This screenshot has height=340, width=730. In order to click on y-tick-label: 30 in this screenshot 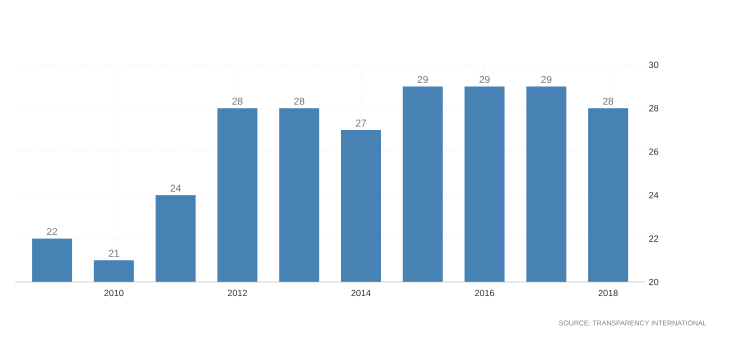, I will do `click(653, 65)`.